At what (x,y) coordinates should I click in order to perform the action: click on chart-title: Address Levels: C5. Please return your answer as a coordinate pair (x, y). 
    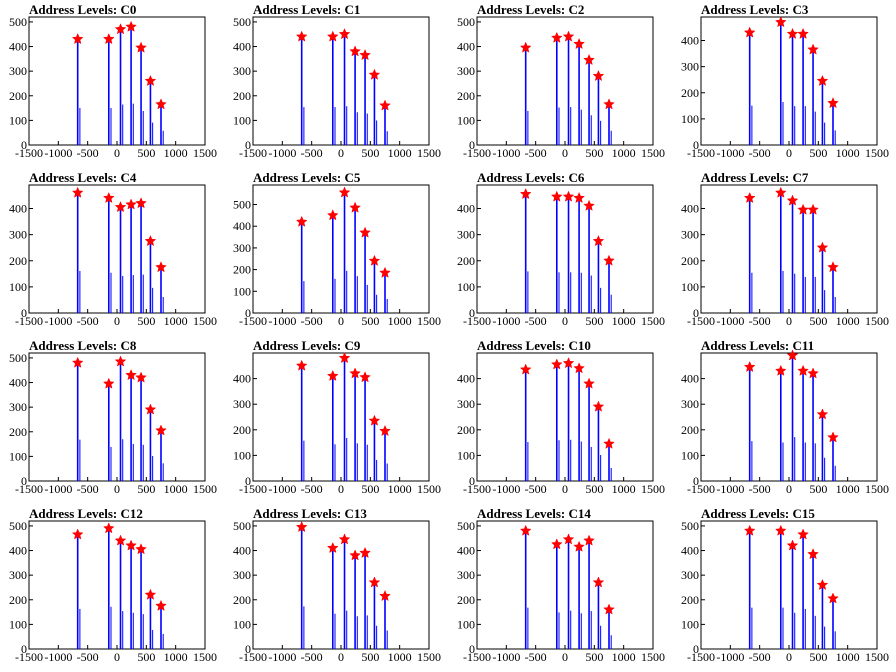
    Looking at the image, I should click on (307, 177).